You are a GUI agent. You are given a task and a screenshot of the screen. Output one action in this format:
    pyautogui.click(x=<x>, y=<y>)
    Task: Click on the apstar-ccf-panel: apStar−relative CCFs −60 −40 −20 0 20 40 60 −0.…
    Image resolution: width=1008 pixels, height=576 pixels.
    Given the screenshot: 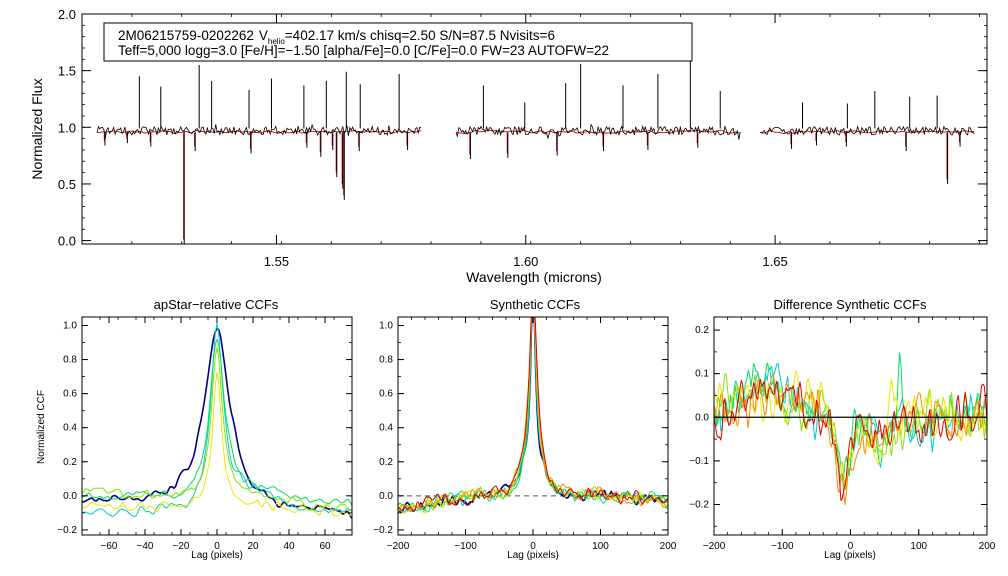 What is the action you would take?
    pyautogui.click(x=194, y=429)
    